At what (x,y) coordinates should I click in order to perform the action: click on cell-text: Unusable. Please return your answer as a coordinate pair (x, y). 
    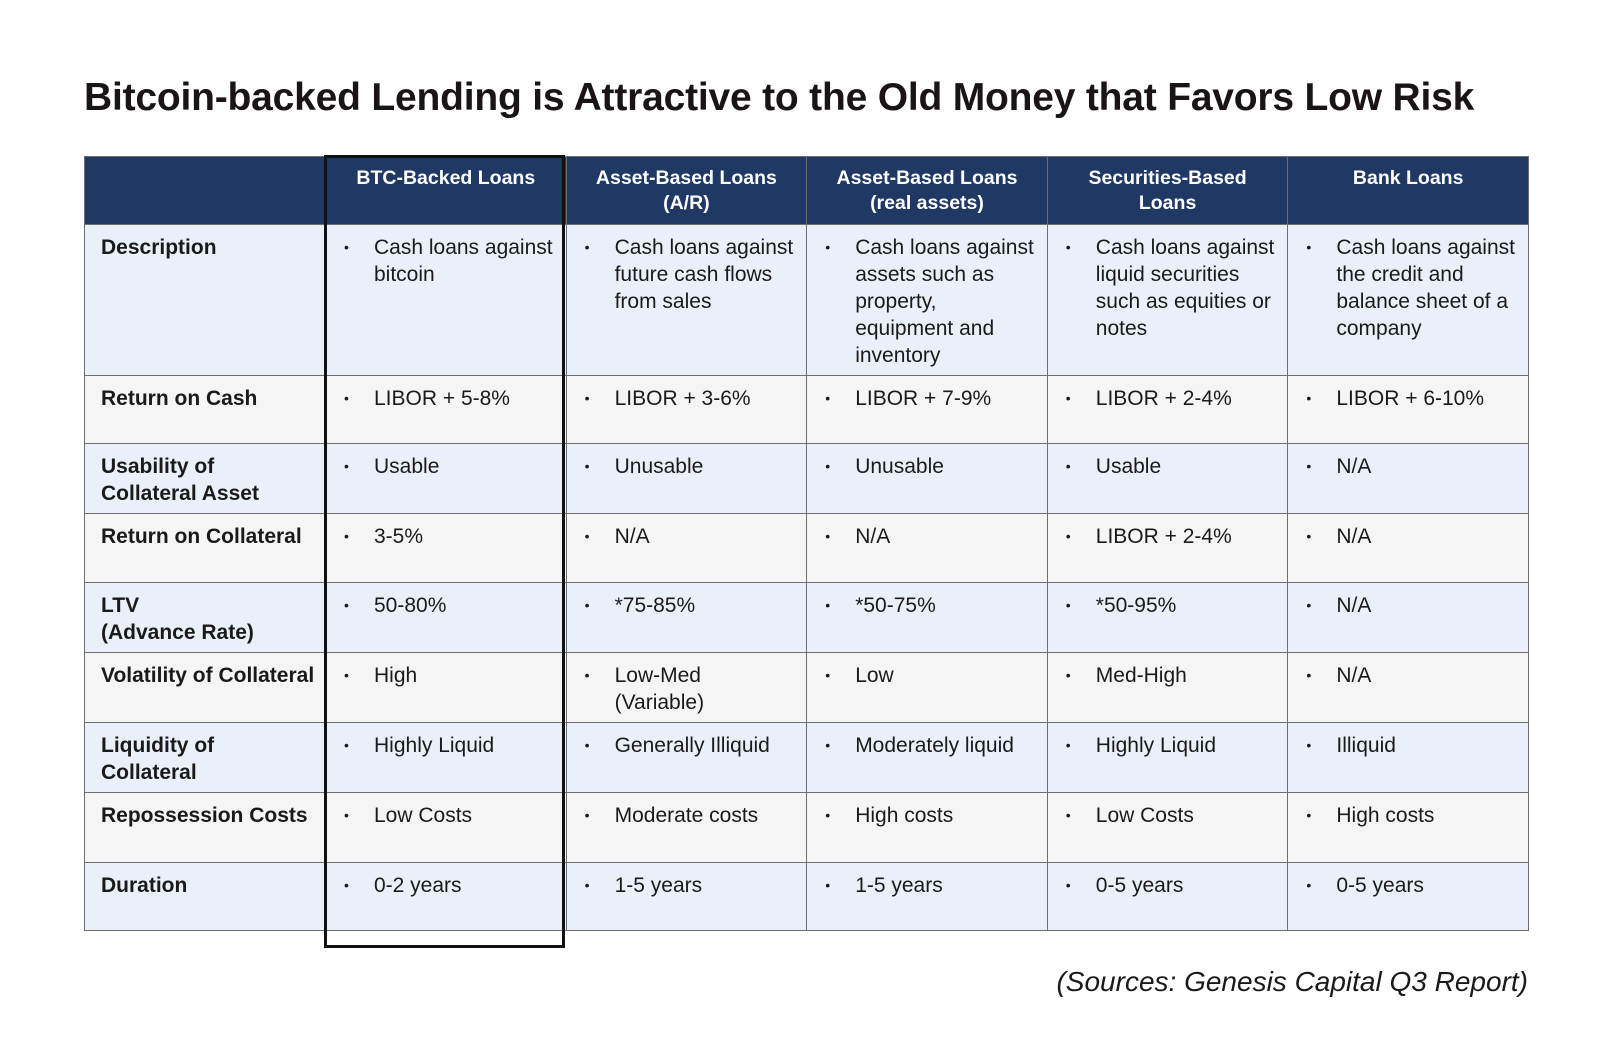
    Looking at the image, I should click on (659, 466).